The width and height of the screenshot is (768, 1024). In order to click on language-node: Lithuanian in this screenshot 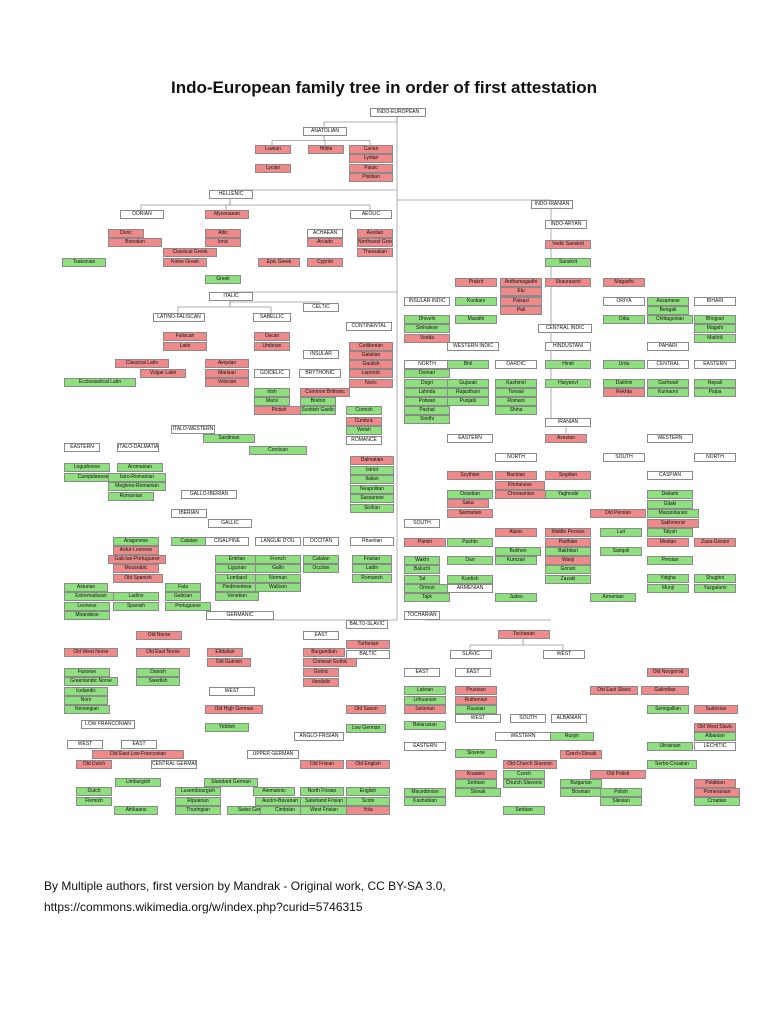, I will do `click(425, 700)`.